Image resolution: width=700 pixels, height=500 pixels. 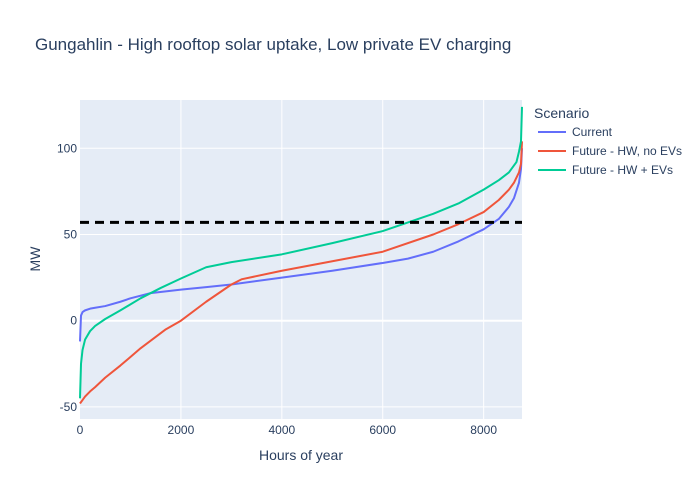 What do you see at coordinates (67, 148) in the screenshot?
I see `y-tick-label: 100` at bounding box center [67, 148].